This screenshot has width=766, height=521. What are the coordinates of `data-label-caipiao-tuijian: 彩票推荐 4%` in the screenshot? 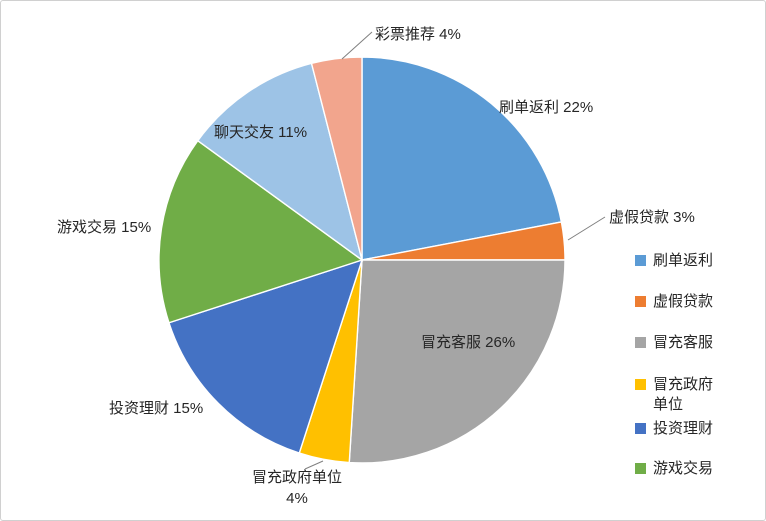 It's located at (418, 34).